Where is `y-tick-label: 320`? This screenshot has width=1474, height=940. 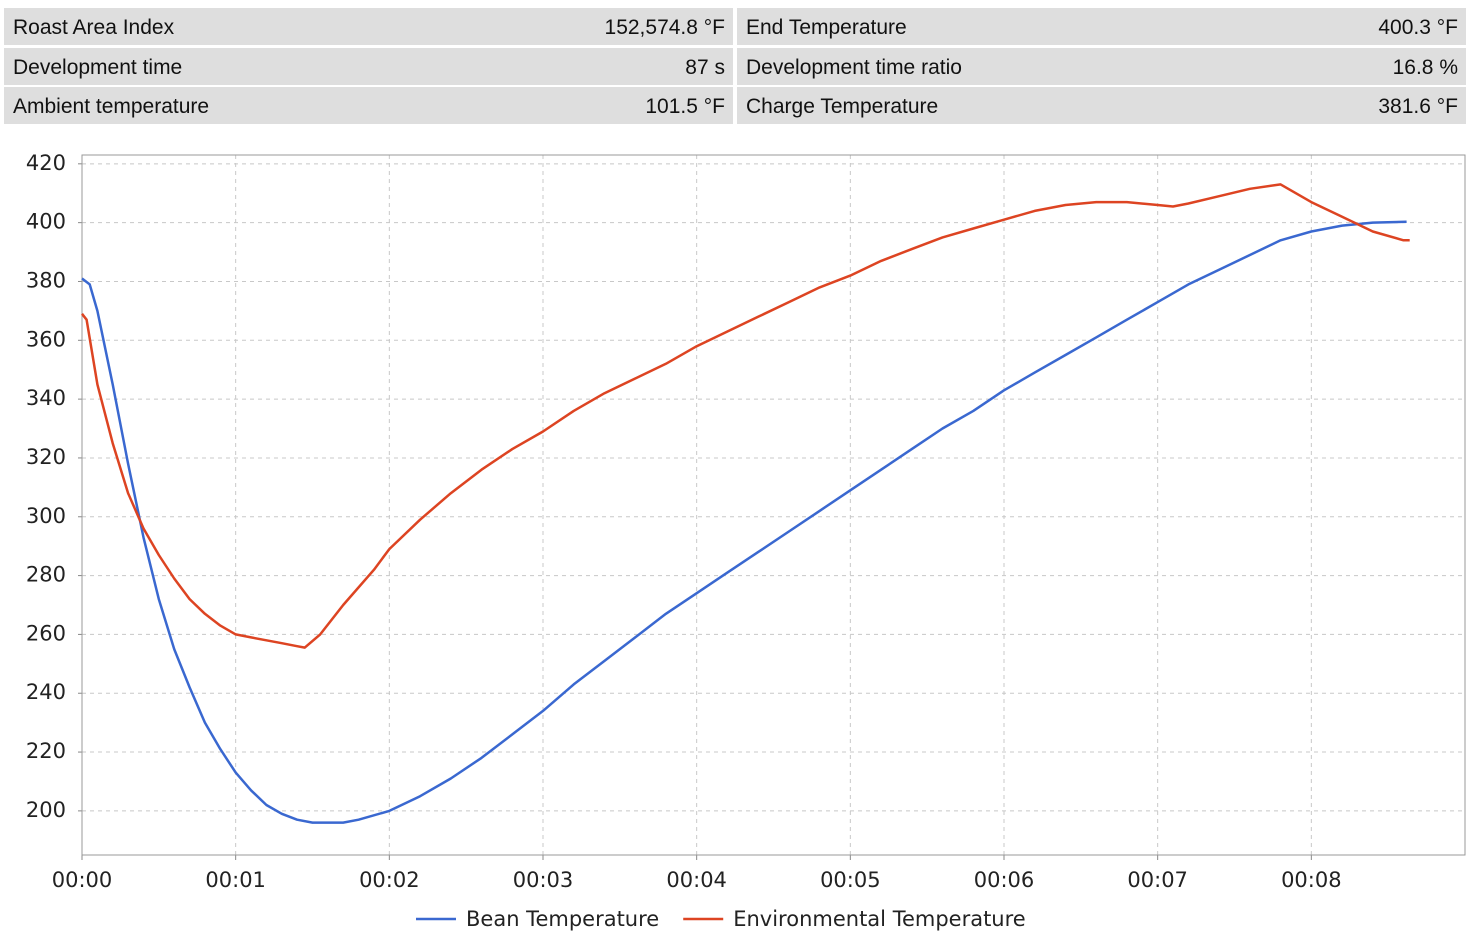 y-tick-label: 320 is located at coordinates (46, 457).